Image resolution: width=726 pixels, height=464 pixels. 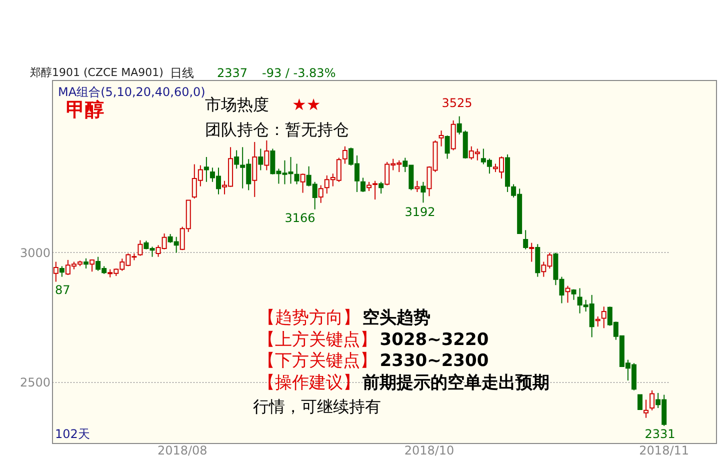 What do you see at coordinates (306, 104) in the screenshot?
I see `annotation: ★★` at bounding box center [306, 104].